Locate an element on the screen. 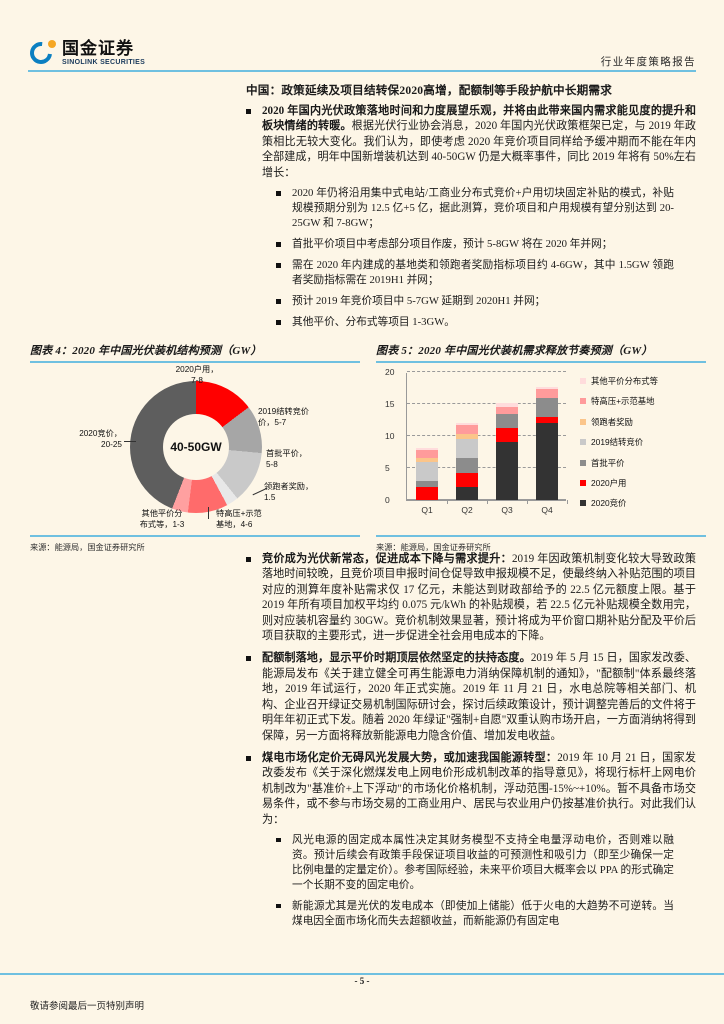 This screenshot has width=724, height=1024. y-axis-tick-label: 15 is located at coordinates (390, 404).